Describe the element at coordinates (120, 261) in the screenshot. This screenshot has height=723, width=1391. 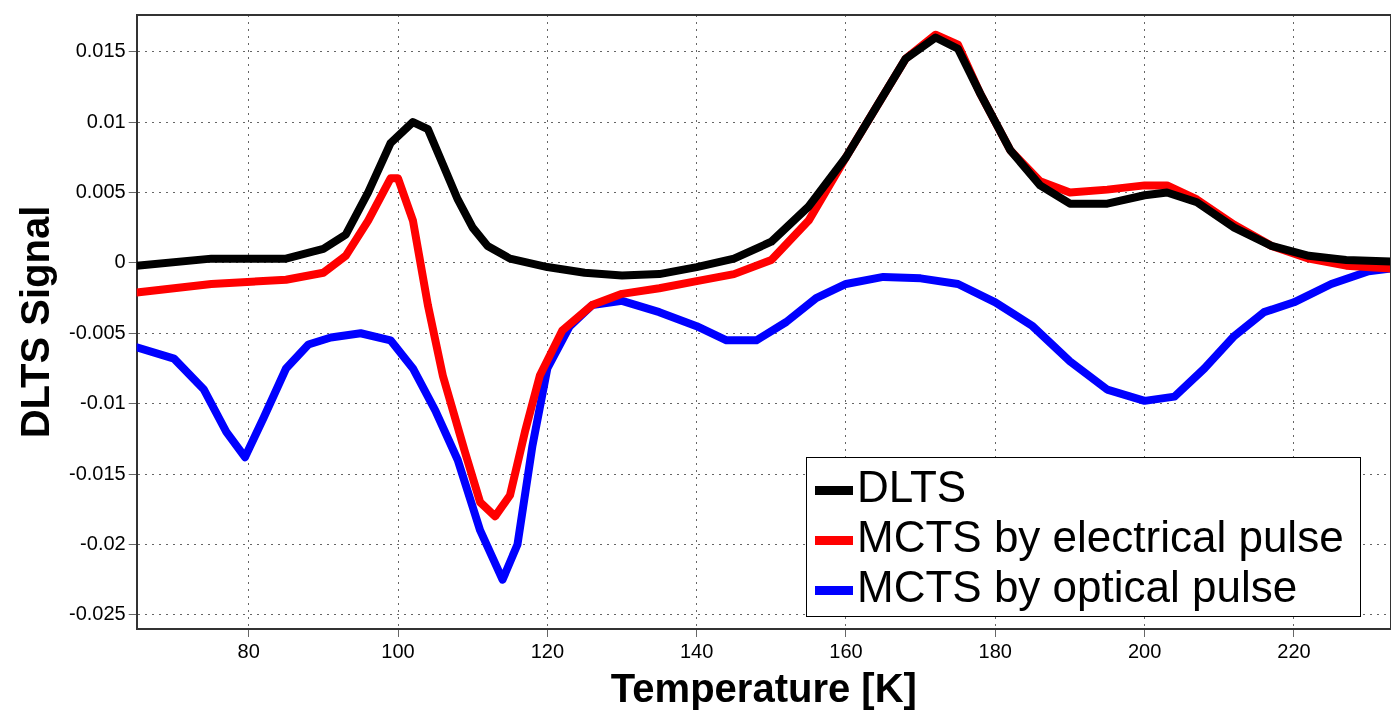
I see `y-tick-label: 0` at that location.